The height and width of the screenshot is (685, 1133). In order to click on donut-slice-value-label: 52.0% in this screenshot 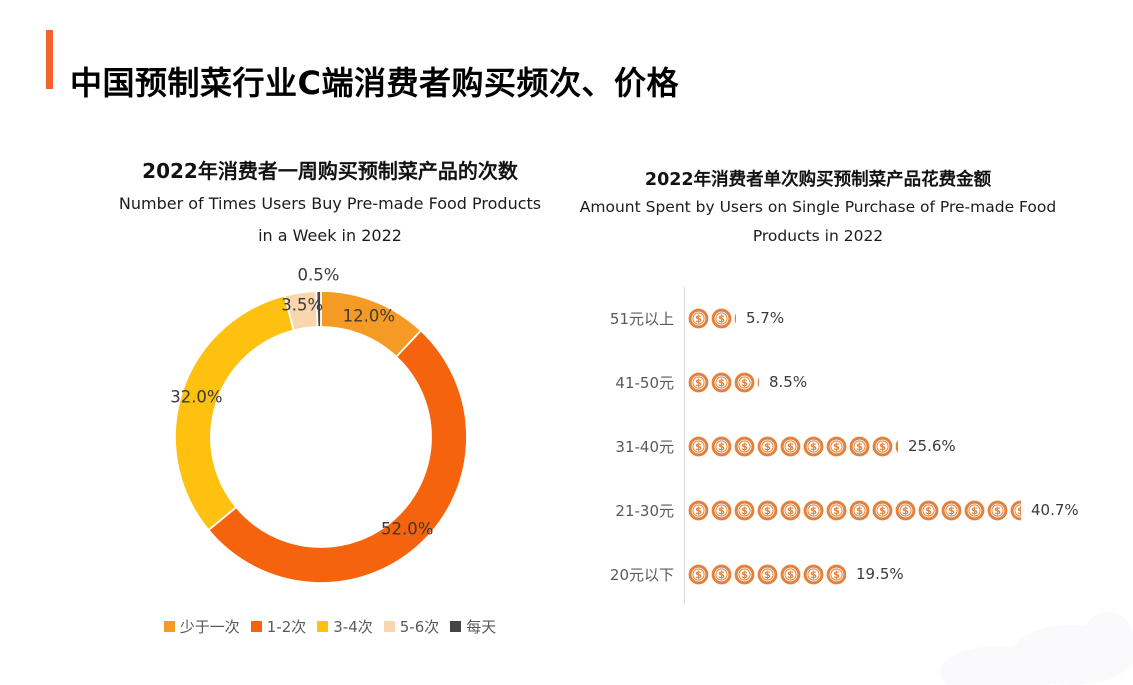, I will do `click(407, 529)`.